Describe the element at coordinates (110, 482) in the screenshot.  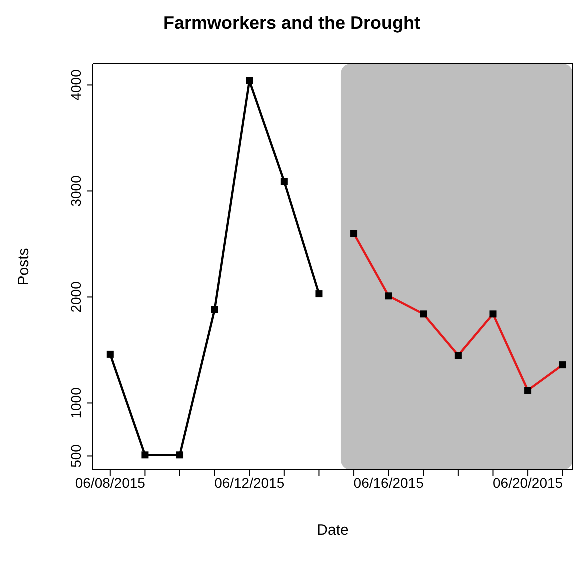
I see `x-tick-label: 06/08/2015` at that location.